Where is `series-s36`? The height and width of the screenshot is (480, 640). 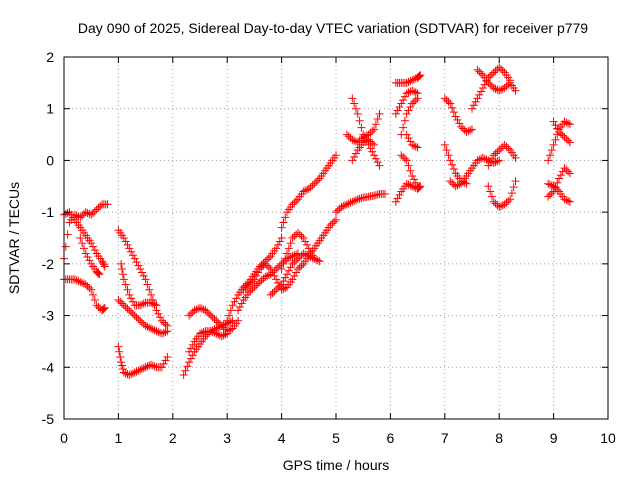
series-s36 is located at coordinates (559, 192).